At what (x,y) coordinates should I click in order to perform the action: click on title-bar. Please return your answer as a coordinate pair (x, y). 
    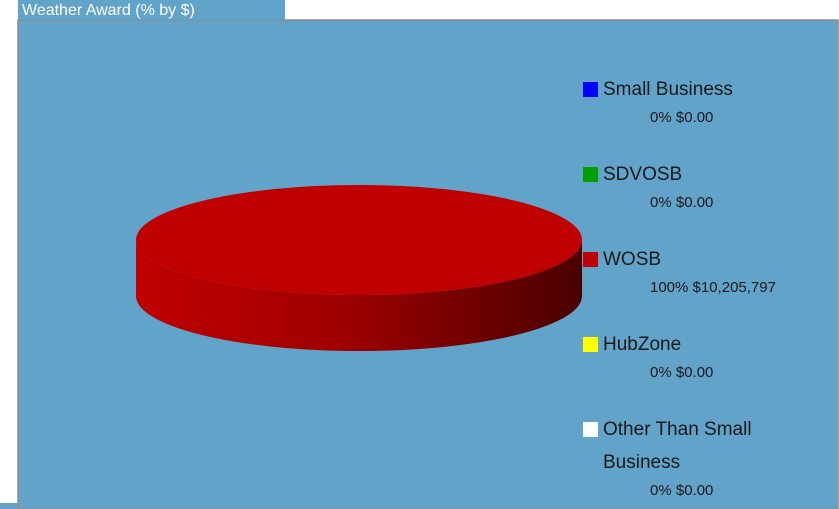
    Looking at the image, I should click on (151, 10).